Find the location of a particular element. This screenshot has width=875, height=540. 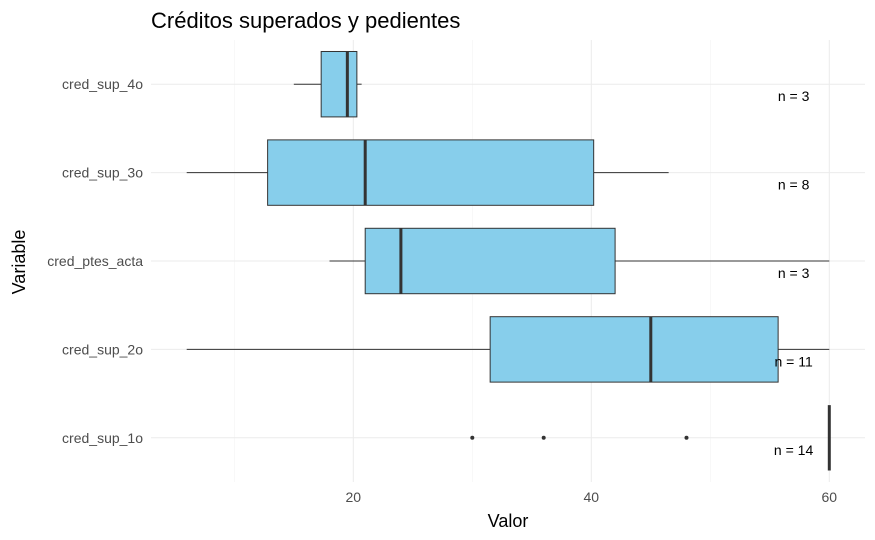

box-cred_sup_3o is located at coordinates (427, 172).